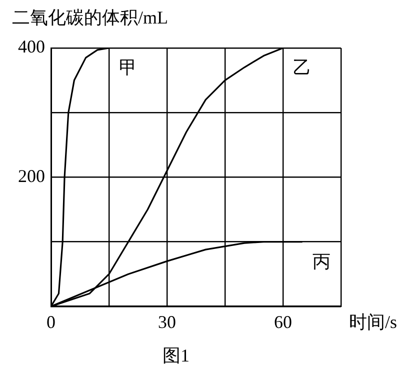 Image resolution: width=419 pixels, height=378 pixels. What do you see at coordinates (90, 18) in the screenshot?
I see `y-axis-title: 二氧化碳的体积/mL` at bounding box center [90, 18].